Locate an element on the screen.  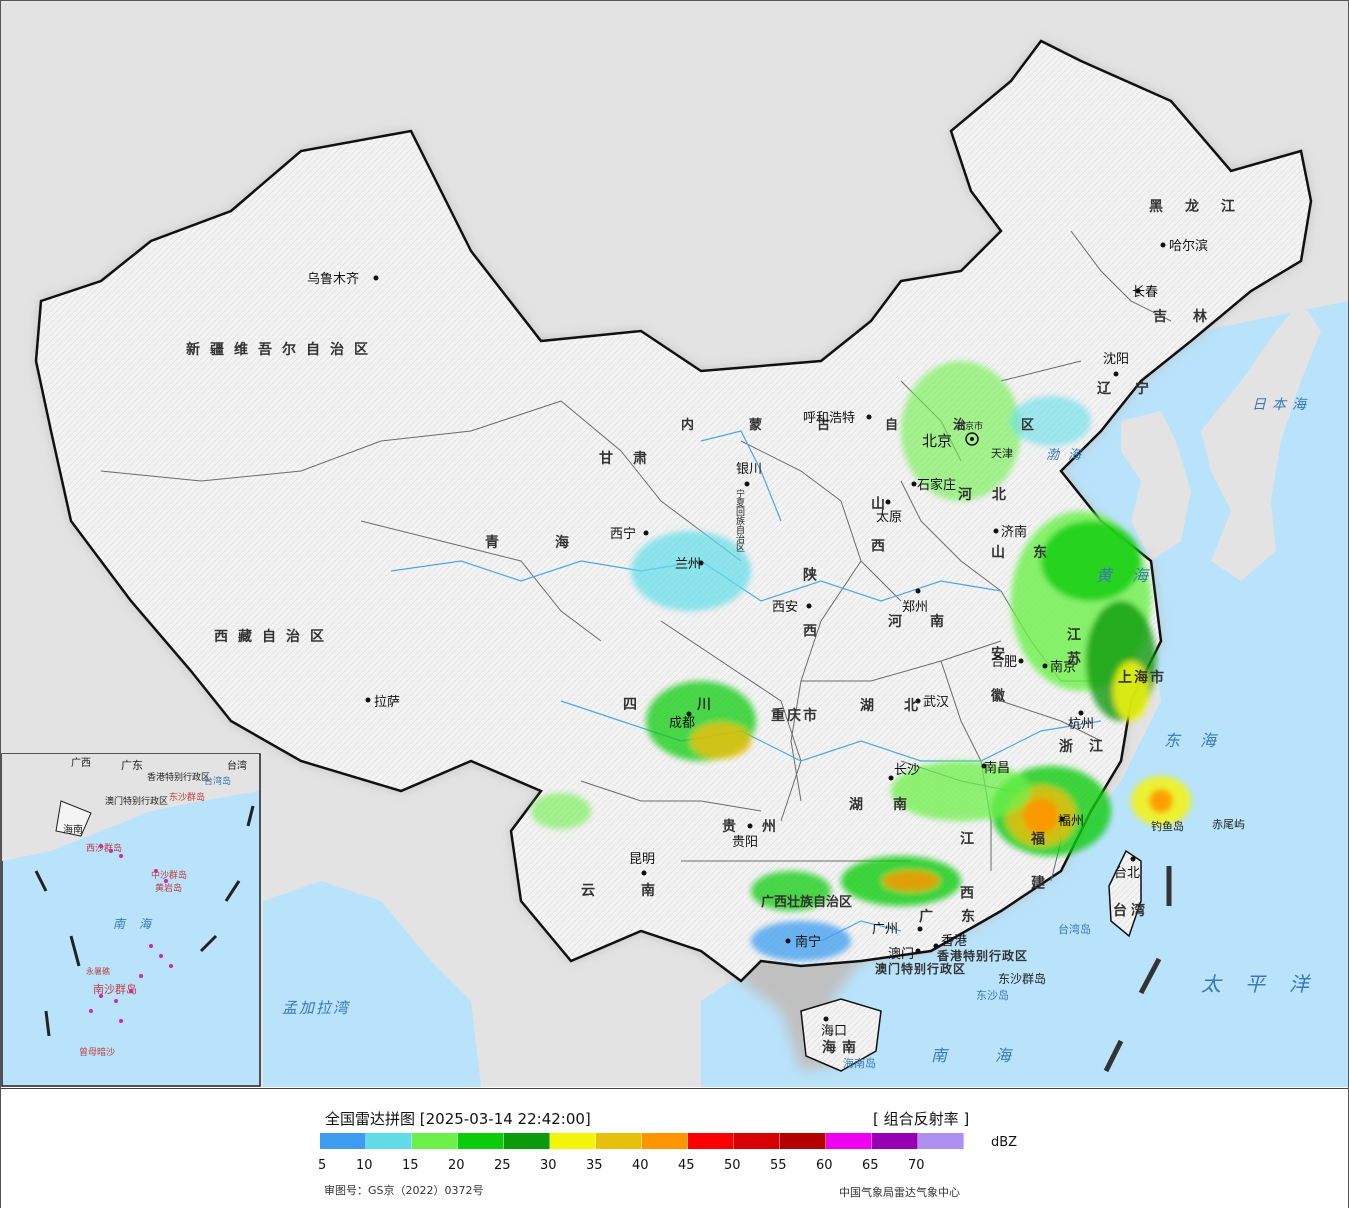
province-label-jiangsu: 江苏 is located at coordinates (1073, 650).